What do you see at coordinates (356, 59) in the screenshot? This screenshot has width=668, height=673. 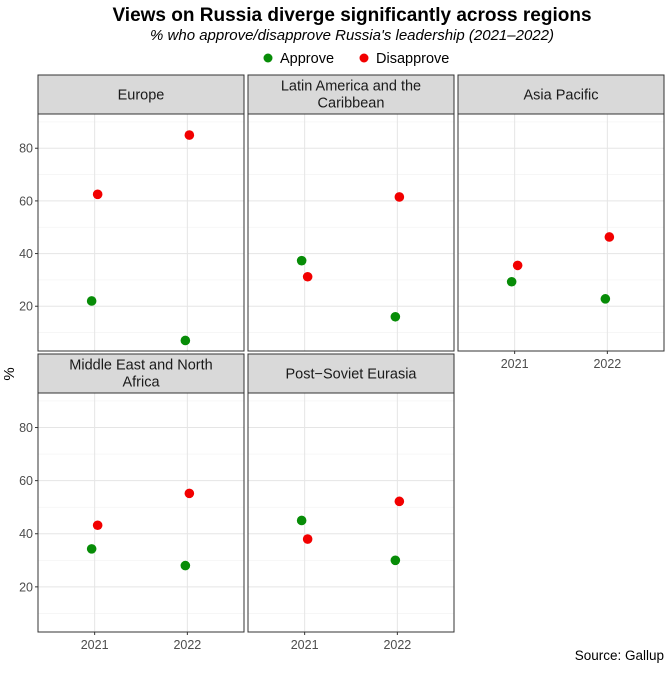 I see `legend: Approve Disapprove` at bounding box center [356, 59].